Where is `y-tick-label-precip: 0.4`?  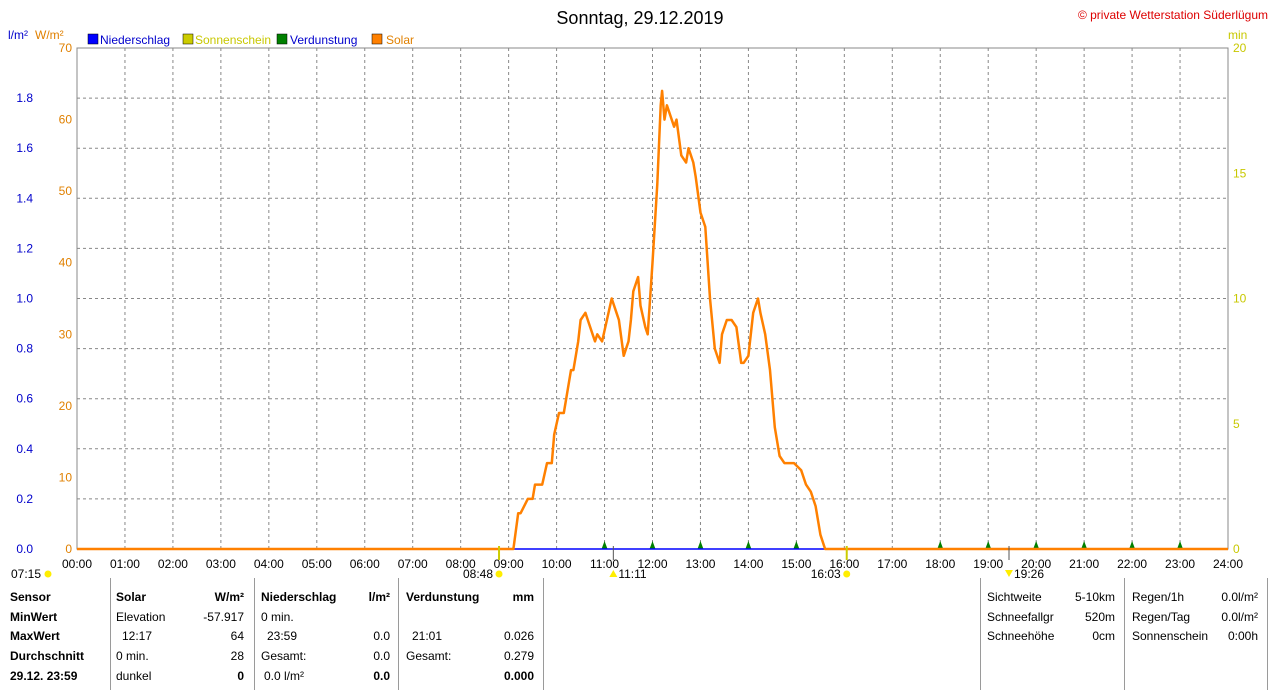 y-tick-label-precip: 0.4 is located at coordinates (24, 449).